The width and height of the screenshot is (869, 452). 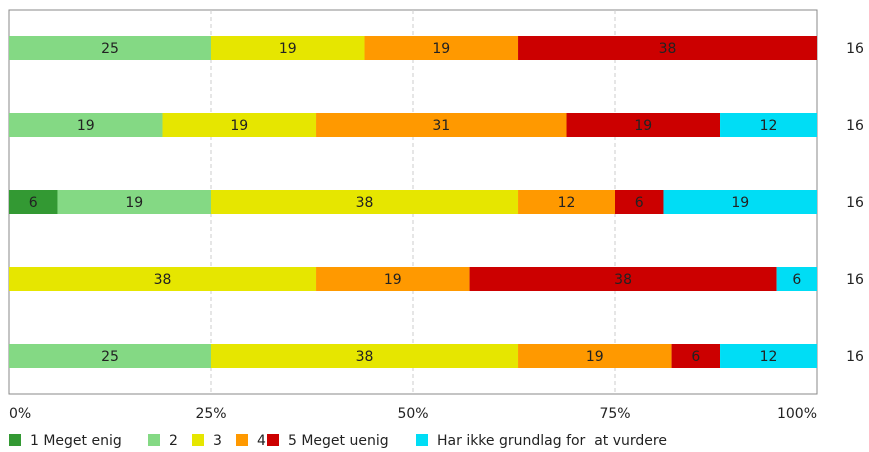 I want to click on legend-label: 4, so click(x=261, y=441).